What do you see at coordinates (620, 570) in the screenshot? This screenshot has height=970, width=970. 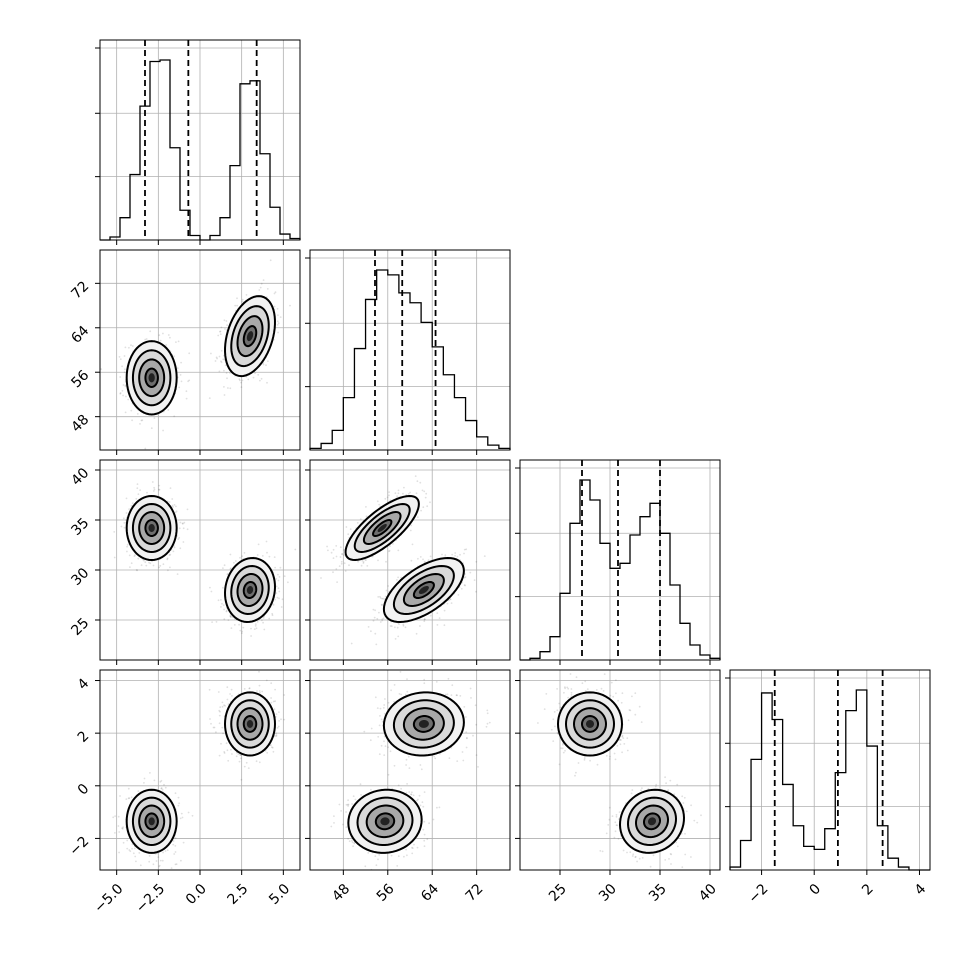 I see `histogram-p2` at bounding box center [620, 570].